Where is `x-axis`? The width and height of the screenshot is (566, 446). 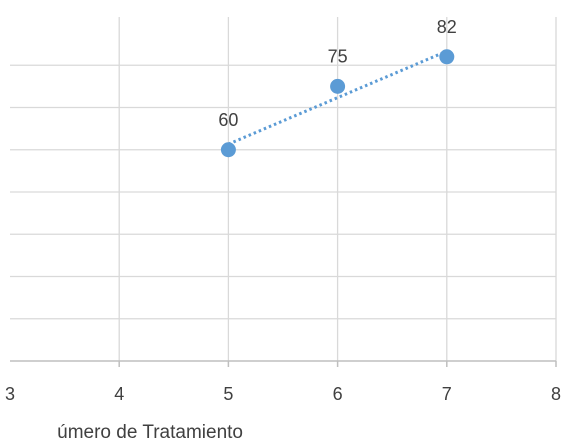
x-axis is located at coordinates (283, 363).